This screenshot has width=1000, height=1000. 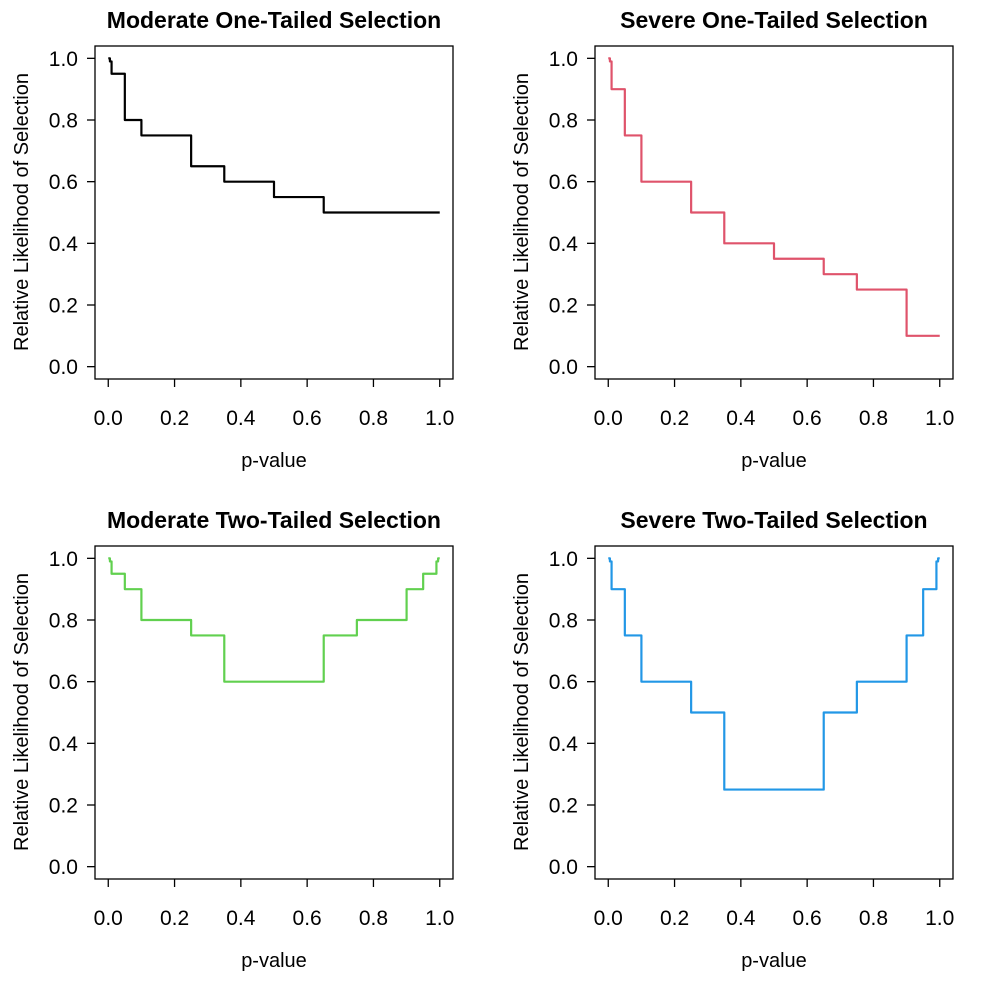 What do you see at coordinates (773, 520) in the screenshot?
I see `panel-title: Severe Two-Tailed Selection` at bounding box center [773, 520].